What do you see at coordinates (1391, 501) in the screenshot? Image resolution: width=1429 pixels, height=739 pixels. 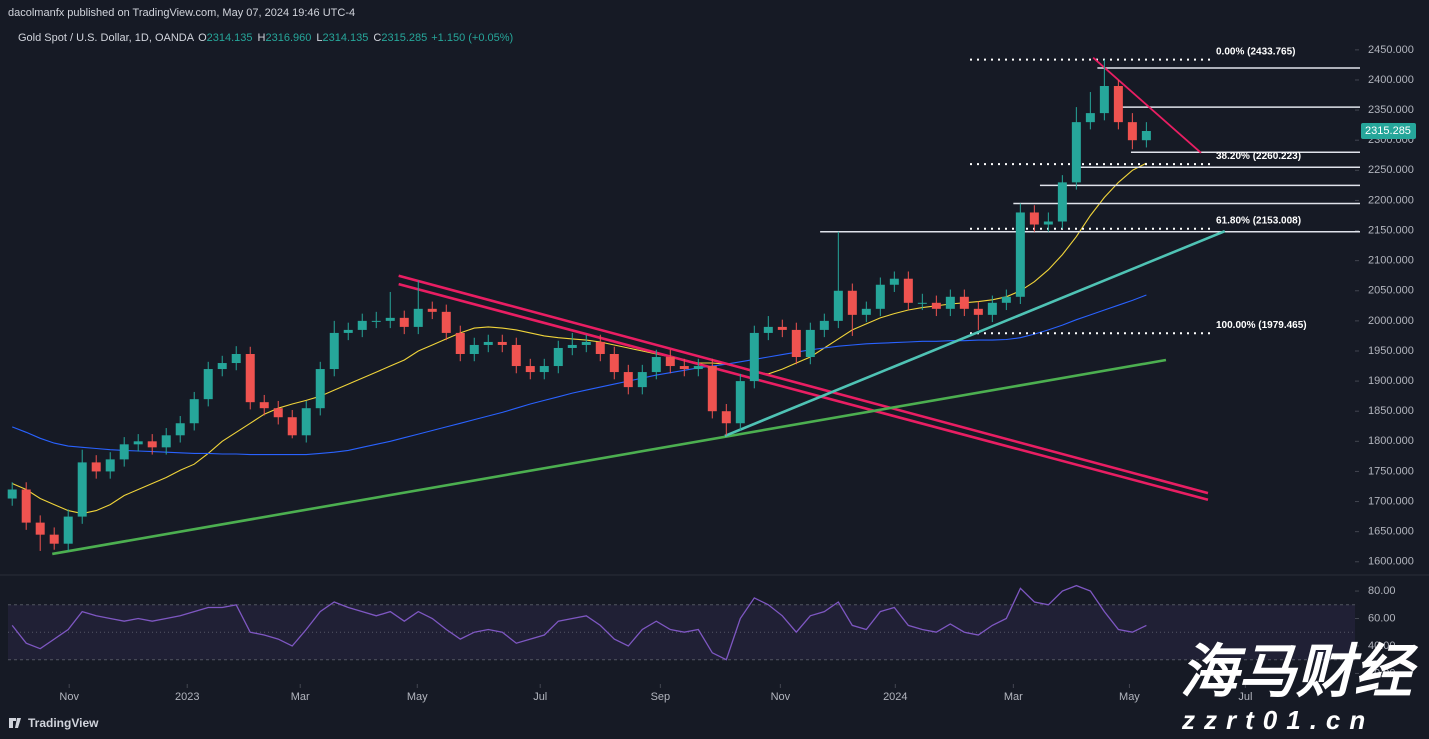 I see `y-tick-label: 1700.000` at bounding box center [1391, 501].